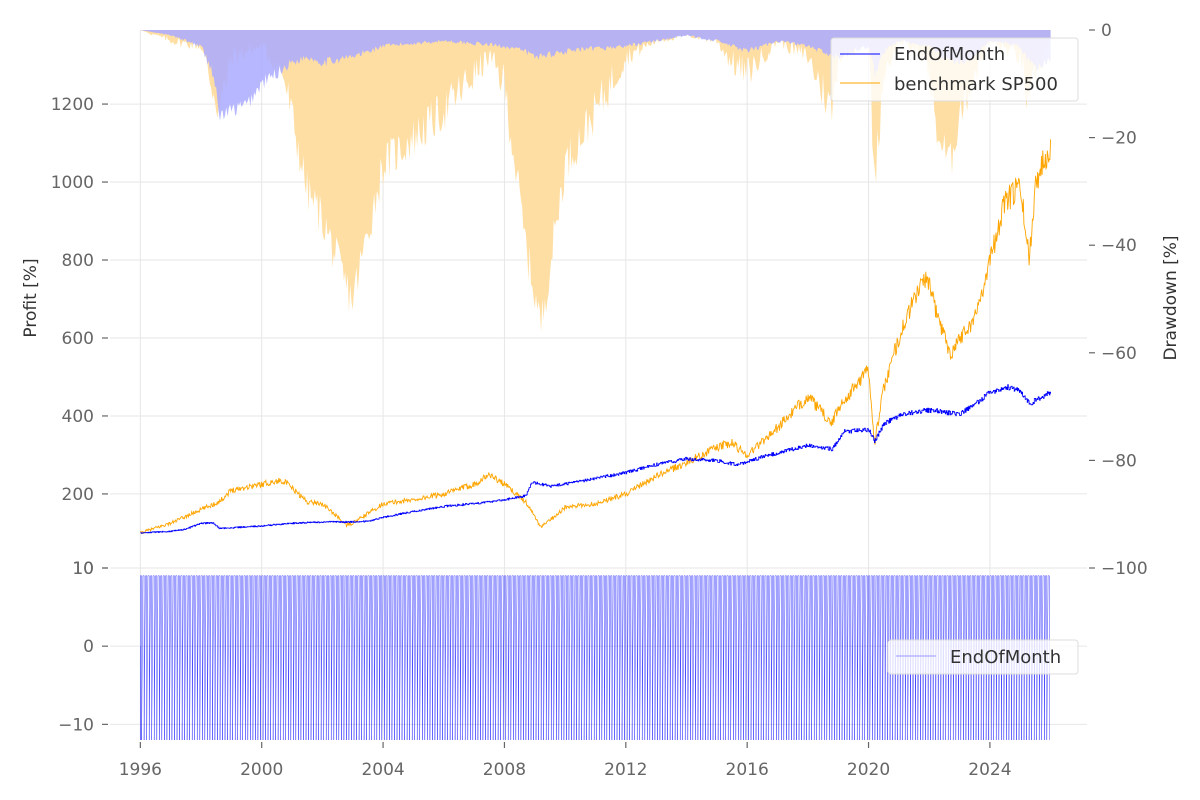  I want to click on legend-bottom-frame, so click(983, 657).